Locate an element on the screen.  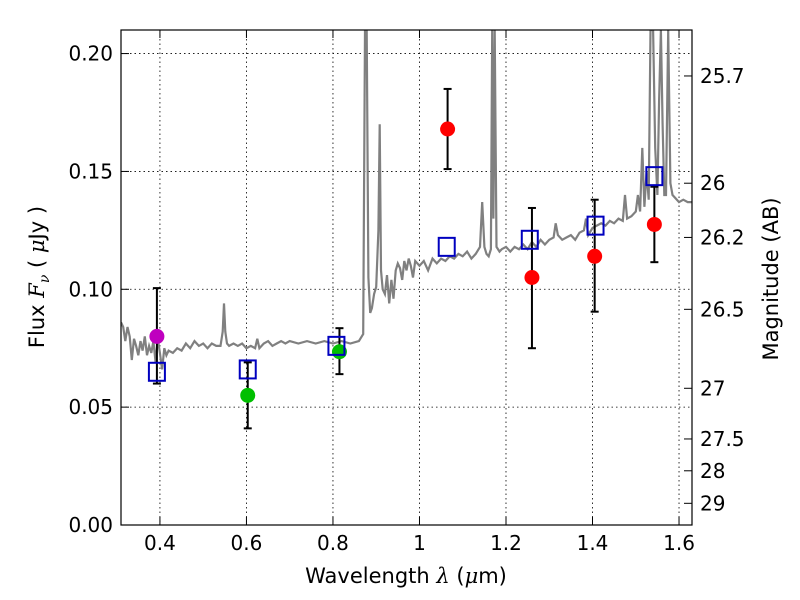
x-tick-label: 1 is located at coordinates (419, 543).